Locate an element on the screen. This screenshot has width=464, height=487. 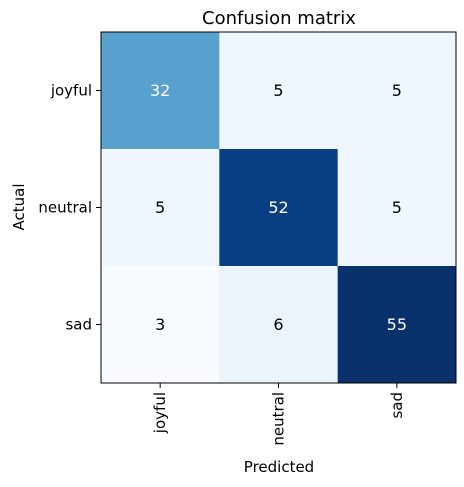
x-tick-label: neutral is located at coordinates (279, 419).